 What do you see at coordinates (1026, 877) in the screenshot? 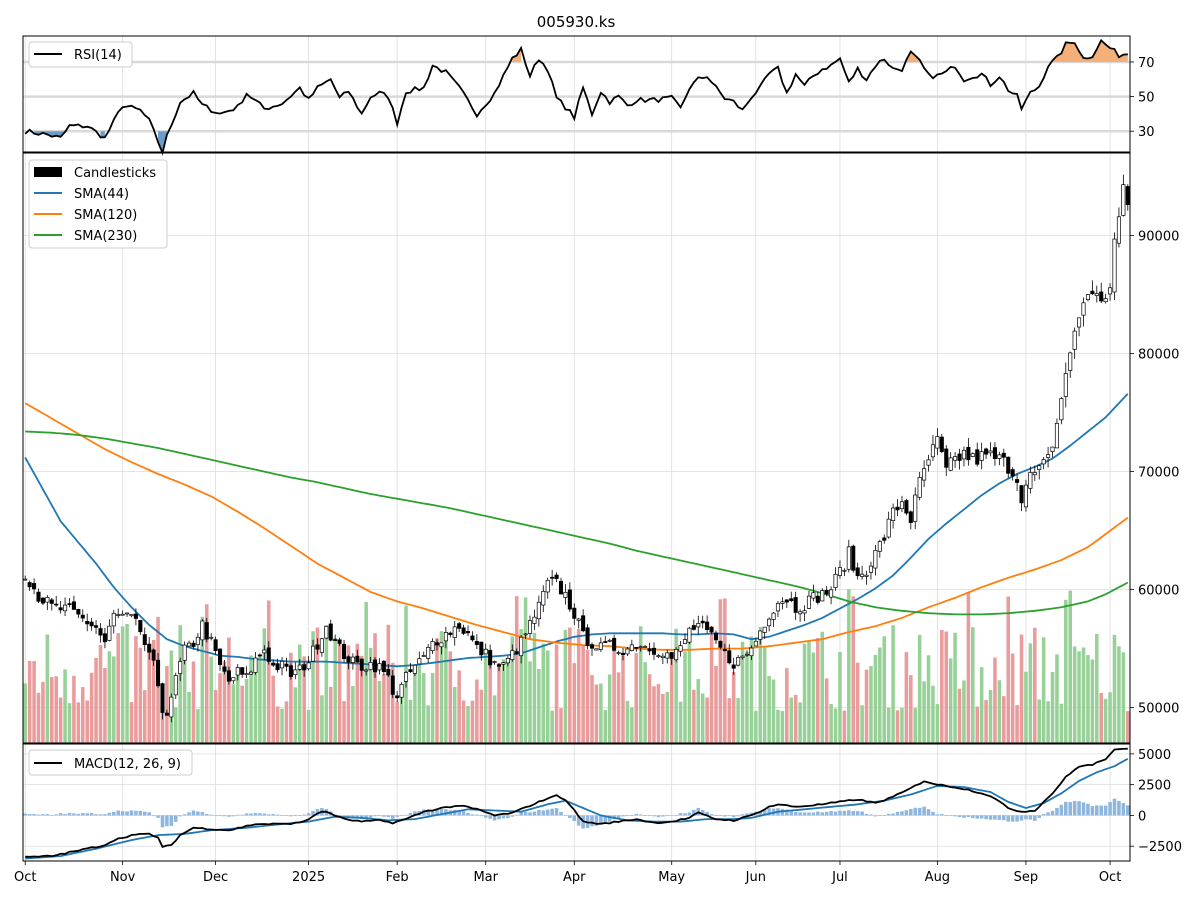
I see `x-tick-label: Sep` at bounding box center [1026, 877].